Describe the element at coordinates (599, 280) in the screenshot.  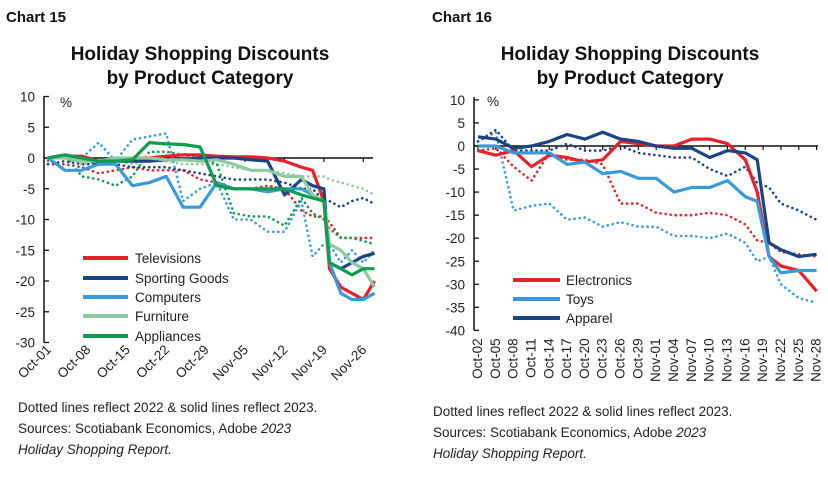
I see `legend-label: Electronics` at that location.